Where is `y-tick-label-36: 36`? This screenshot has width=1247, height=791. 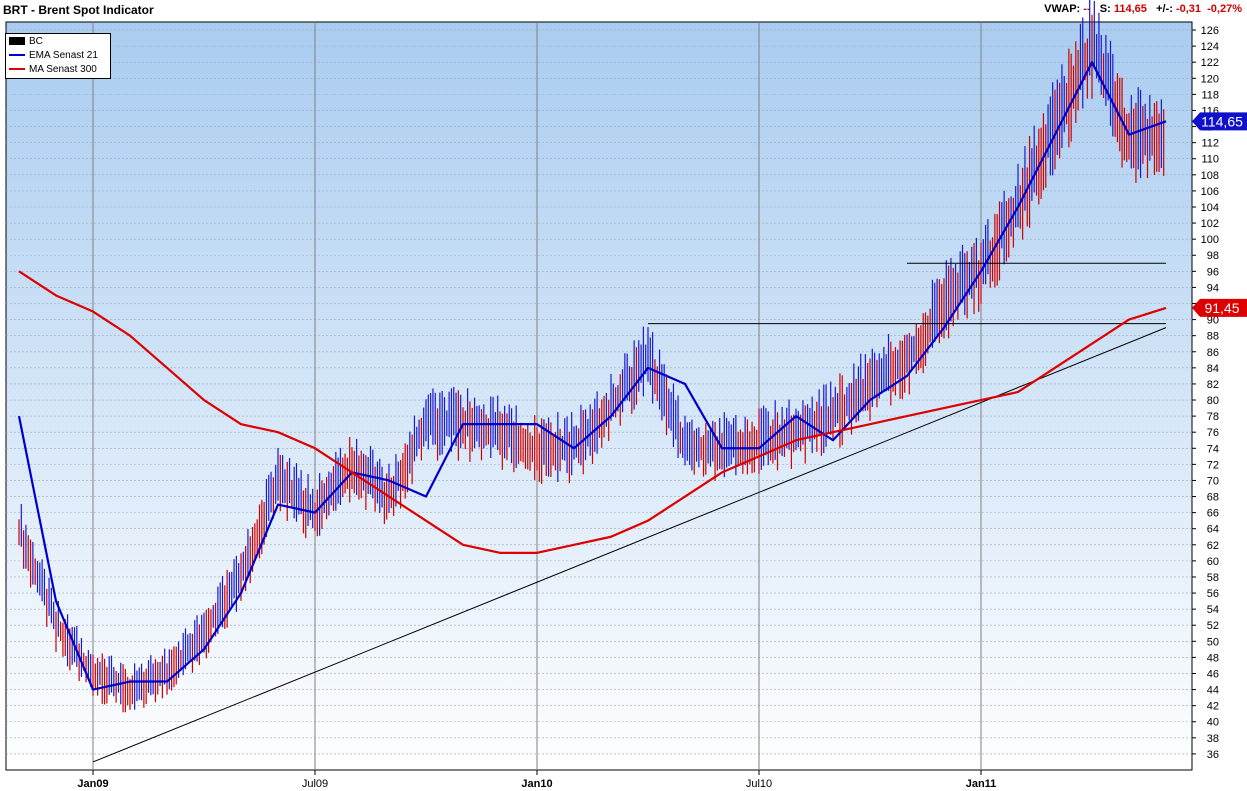
y-tick-label-36: 36 is located at coordinates (1213, 755).